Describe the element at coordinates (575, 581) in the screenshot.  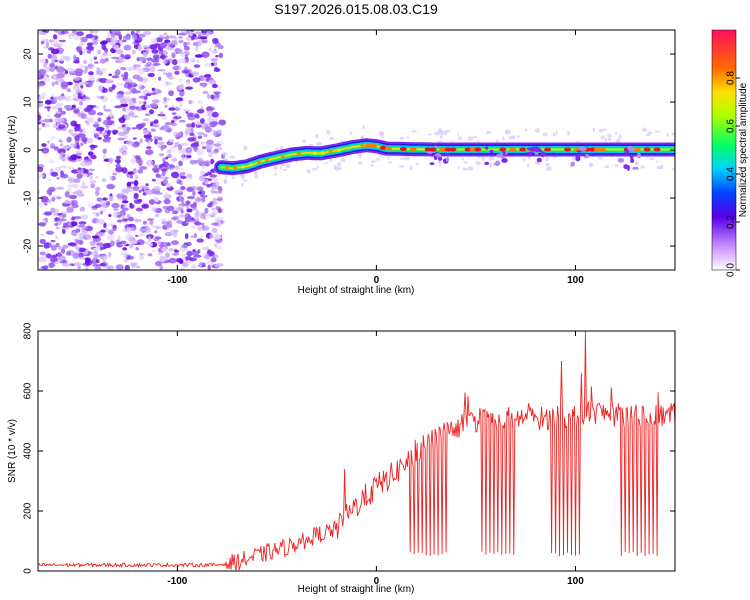
I see `x-tick-label: 100` at that location.